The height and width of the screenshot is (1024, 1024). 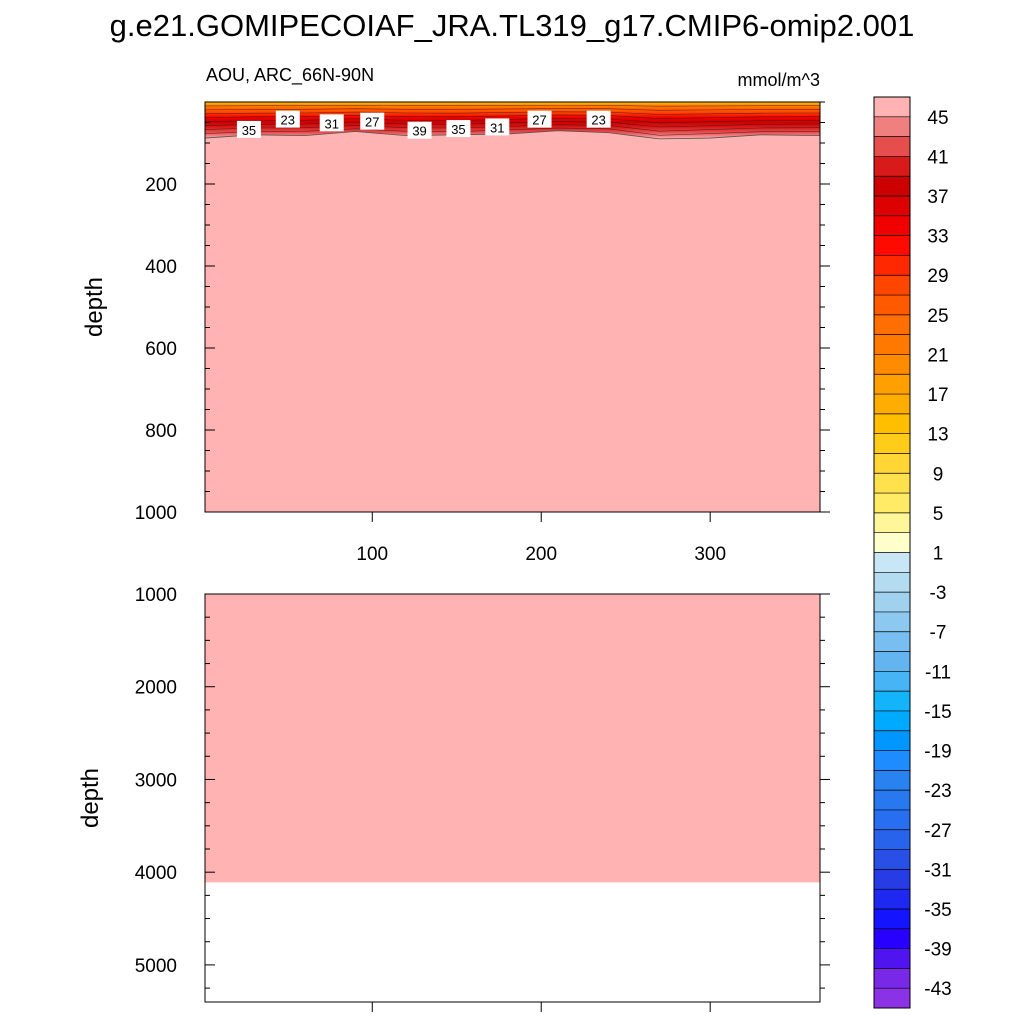 What do you see at coordinates (161, 431) in the screenshot?
I see `ytick-label: 800` at bounding box center [161, 431].